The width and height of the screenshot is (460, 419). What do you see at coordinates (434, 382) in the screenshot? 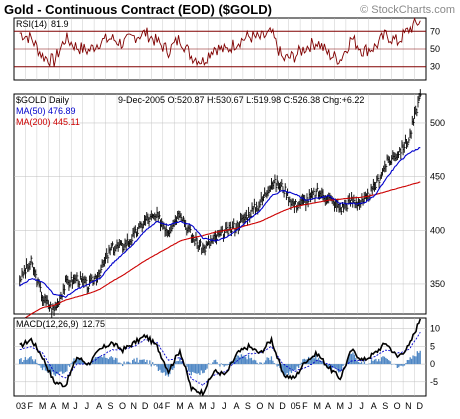
I see `macd-tick-label: -5` at bounding box center [434, 382].